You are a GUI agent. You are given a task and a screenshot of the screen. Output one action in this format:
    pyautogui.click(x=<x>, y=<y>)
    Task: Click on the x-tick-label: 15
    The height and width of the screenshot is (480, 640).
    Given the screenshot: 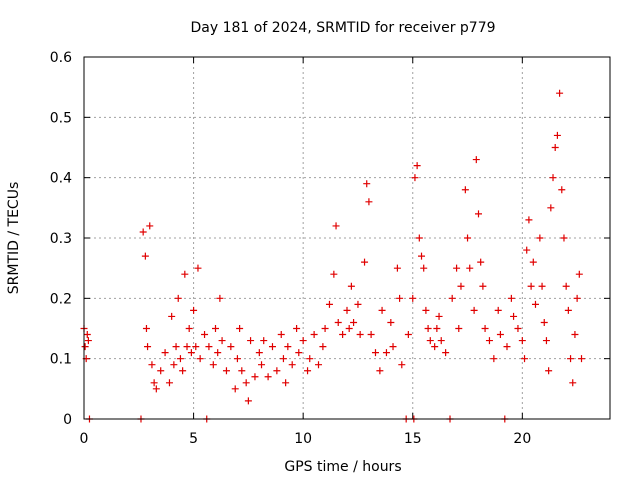 What is the action you would take?
    pyautogui.click(x=413, y=439)
    